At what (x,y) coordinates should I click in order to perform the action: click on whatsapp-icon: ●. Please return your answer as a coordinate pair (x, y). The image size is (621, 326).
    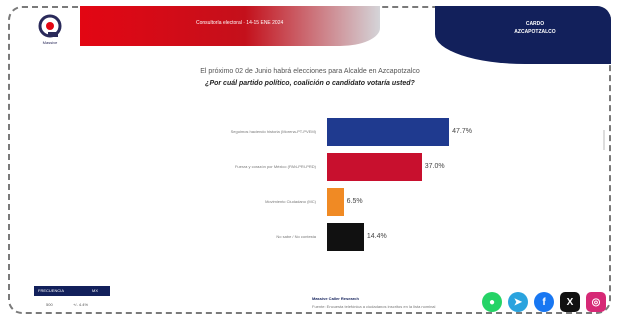
    Looking at the image, I should click on (492, 302).